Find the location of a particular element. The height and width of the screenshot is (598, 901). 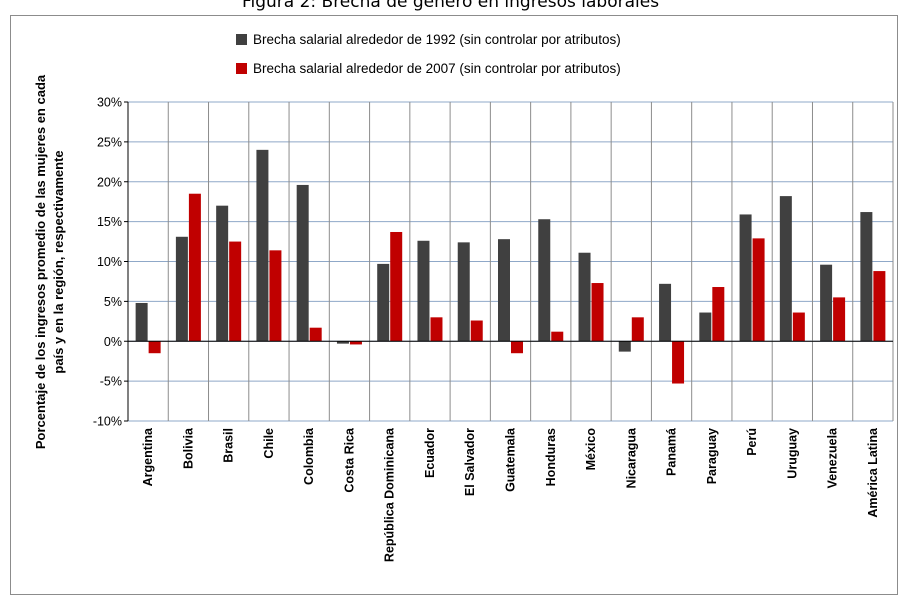

y-axis-label-line-2: país y en la región, respectivamente is located at coordinates (58, 261).